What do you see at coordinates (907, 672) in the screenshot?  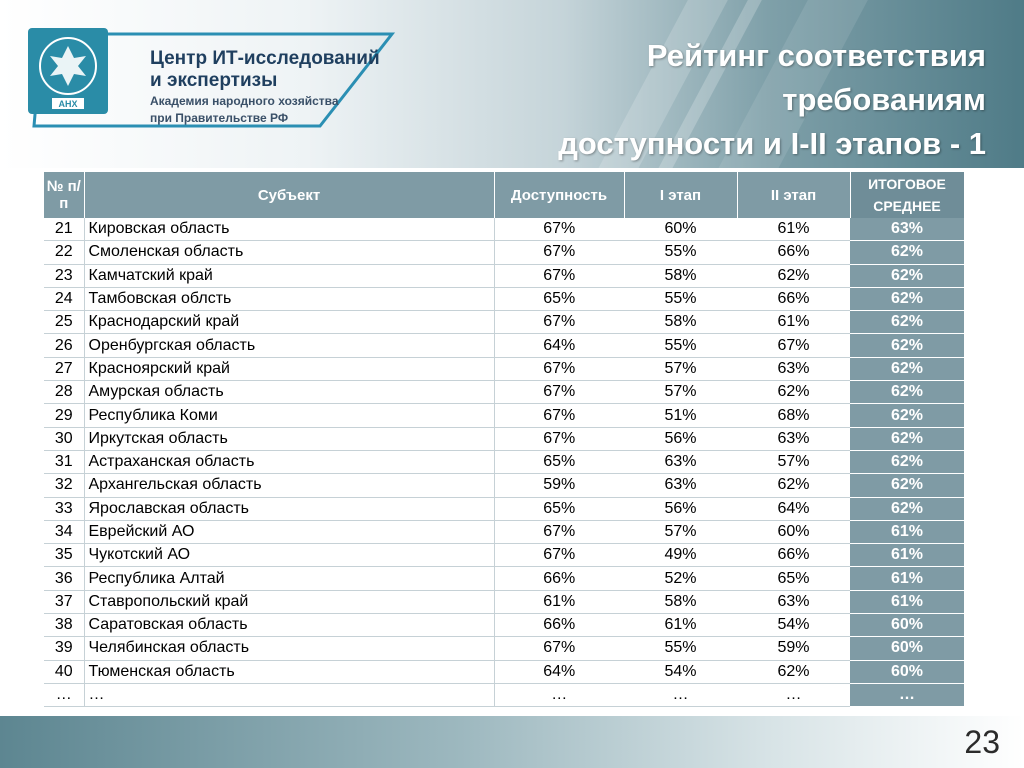 I see `cell-final: 60%` at bounding box center [907, 672].